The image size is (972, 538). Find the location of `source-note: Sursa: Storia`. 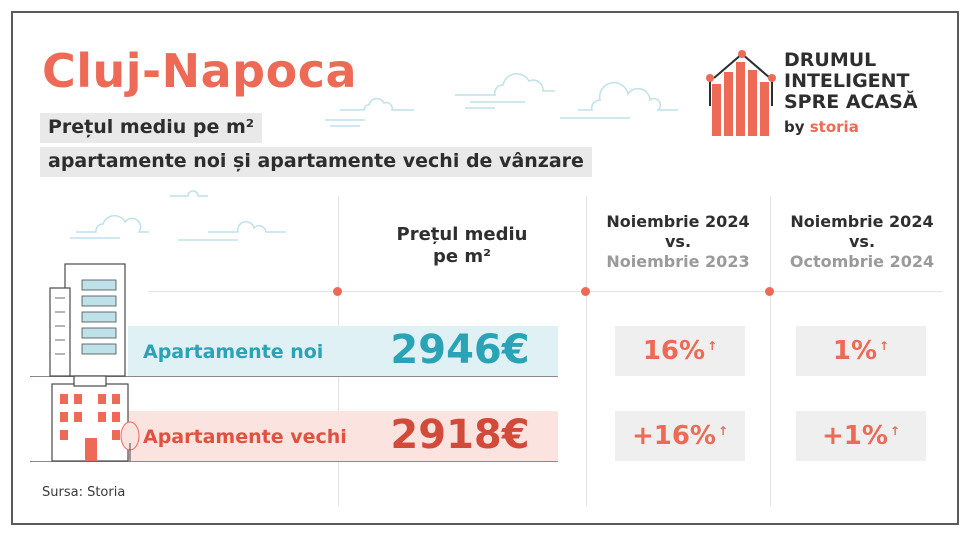

source-note: Sursa: Storia is located at coordinates (84, 492).